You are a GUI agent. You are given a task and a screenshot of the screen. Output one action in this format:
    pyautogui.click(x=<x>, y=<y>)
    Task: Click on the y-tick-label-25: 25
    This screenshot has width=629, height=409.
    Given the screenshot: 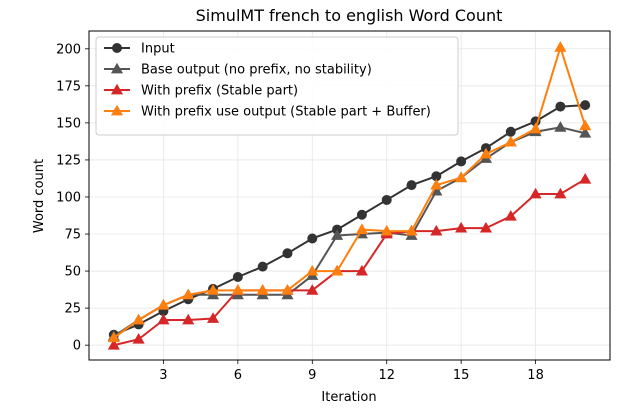 What is the action you would take?
    pyautogui.click(x=72, y=309)
    